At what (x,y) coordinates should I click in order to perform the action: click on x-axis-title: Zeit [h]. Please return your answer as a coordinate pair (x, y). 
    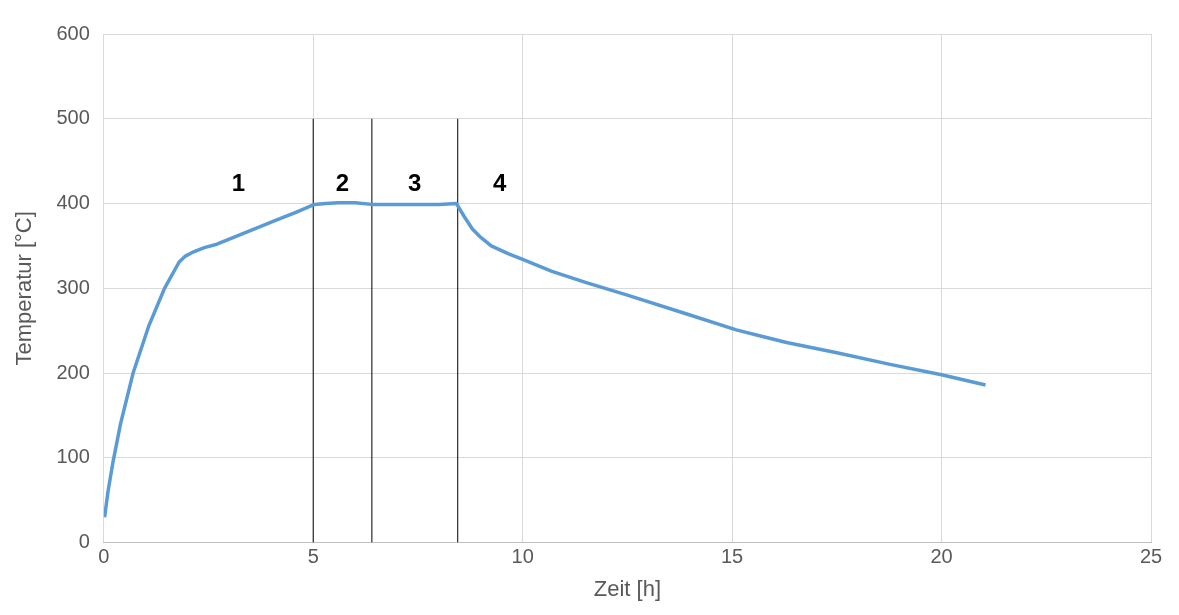
    Looking at the image, I should click on (627, 588).